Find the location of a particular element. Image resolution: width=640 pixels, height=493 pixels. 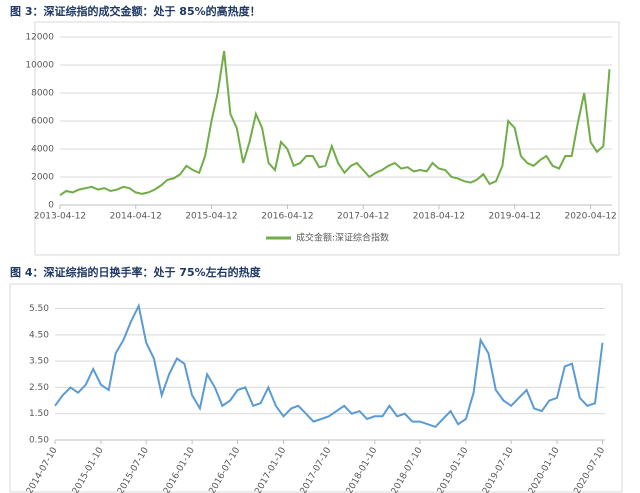

y-tick-label: 2000 is located at coordinates (42, 178).